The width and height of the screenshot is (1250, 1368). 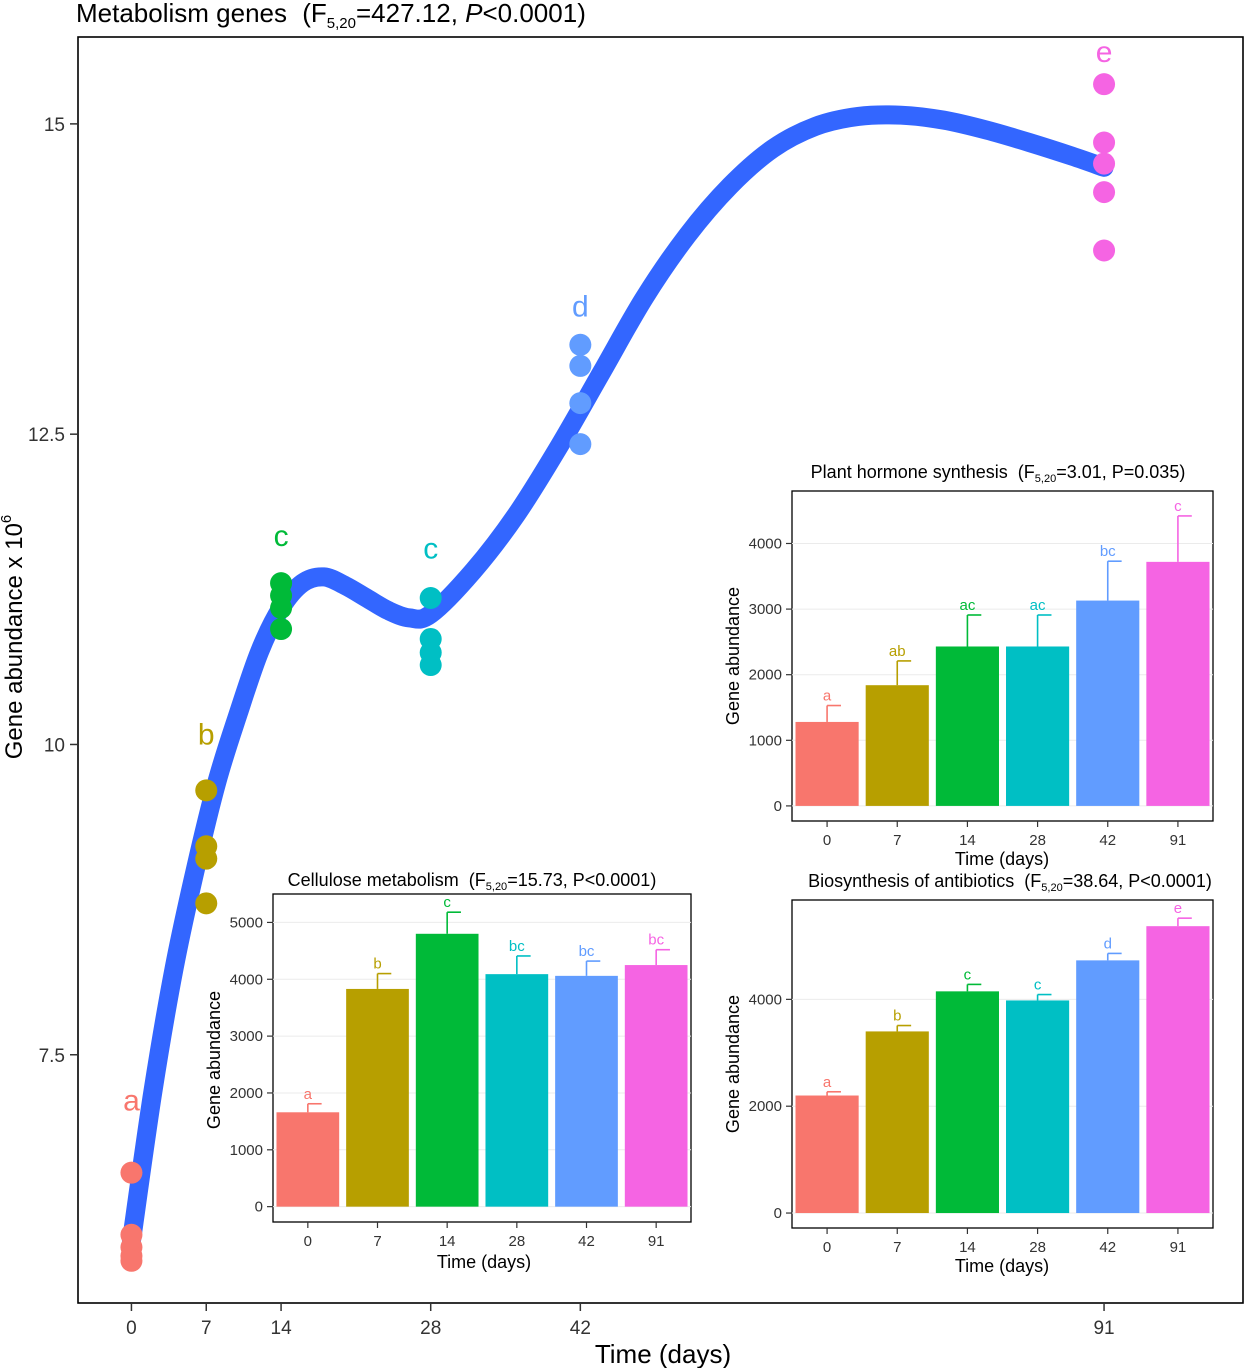 I want to click on inset-cellulose-x-label: Time (days), so click(x=484, y=1262).